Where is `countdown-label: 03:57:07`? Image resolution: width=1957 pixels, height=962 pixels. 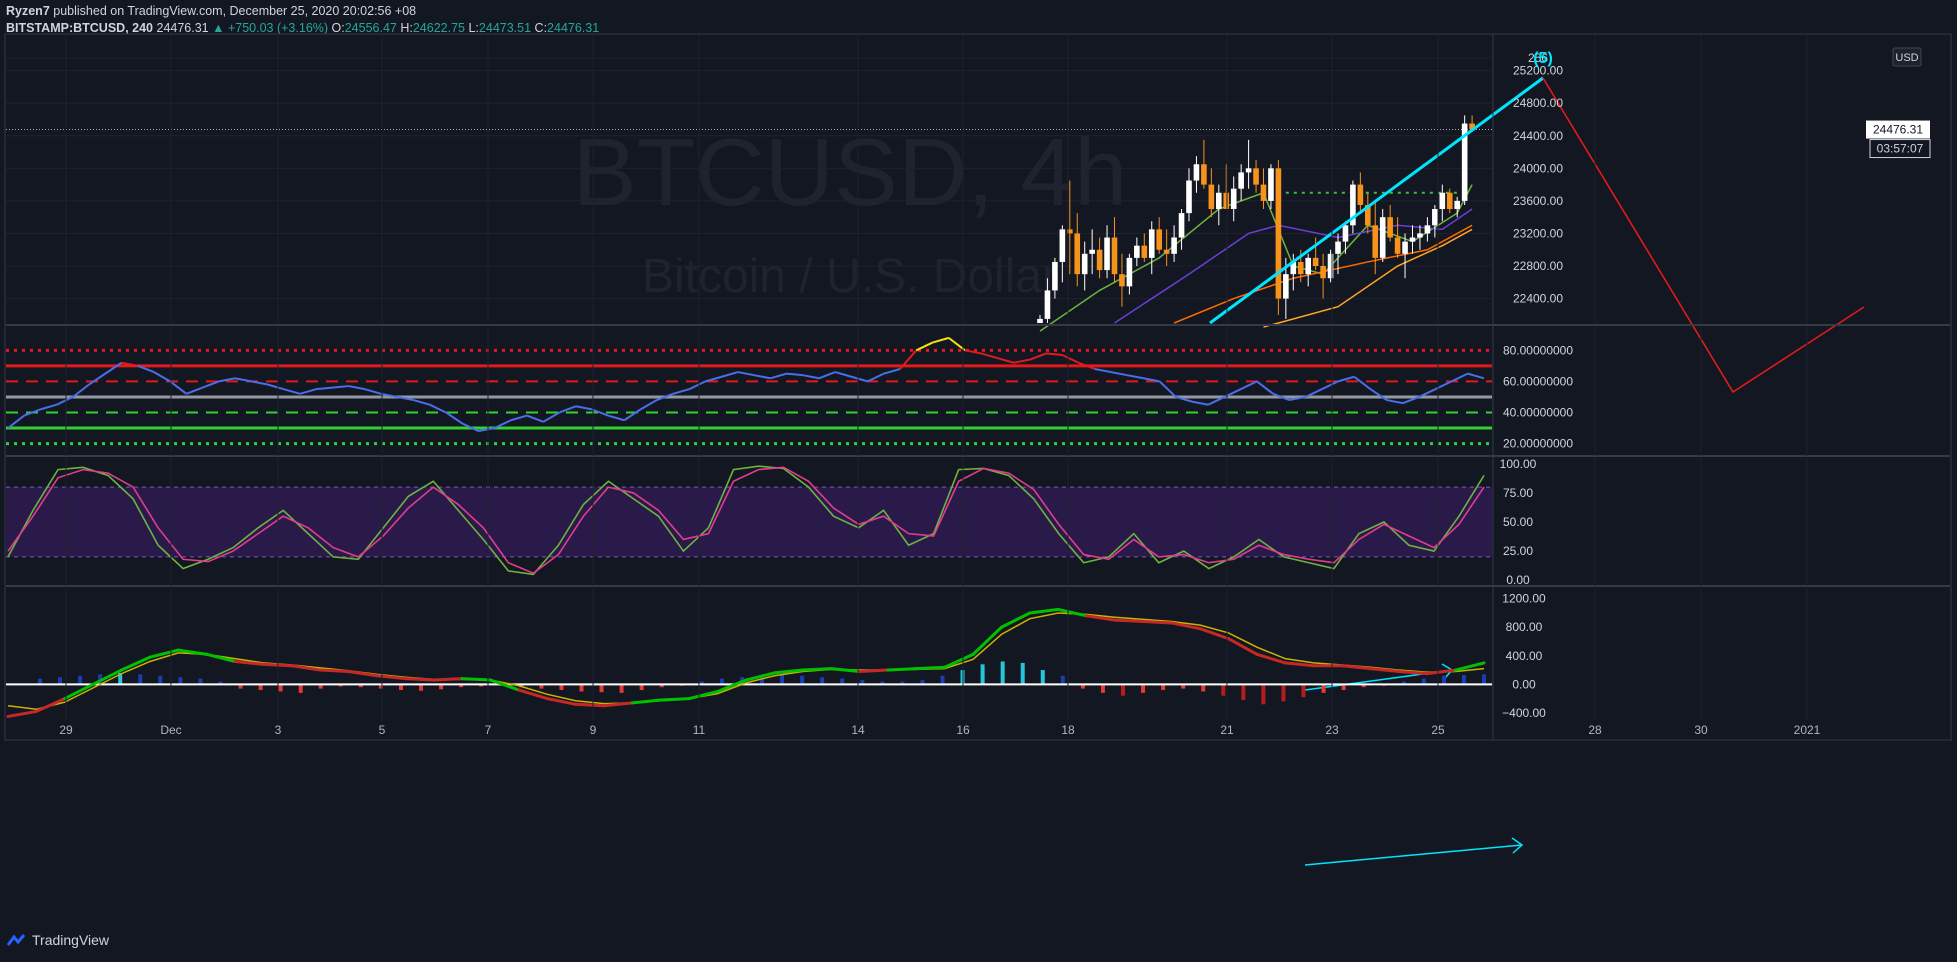
countdown-label: 03:57:07 is located at coordinates (1900, 149).